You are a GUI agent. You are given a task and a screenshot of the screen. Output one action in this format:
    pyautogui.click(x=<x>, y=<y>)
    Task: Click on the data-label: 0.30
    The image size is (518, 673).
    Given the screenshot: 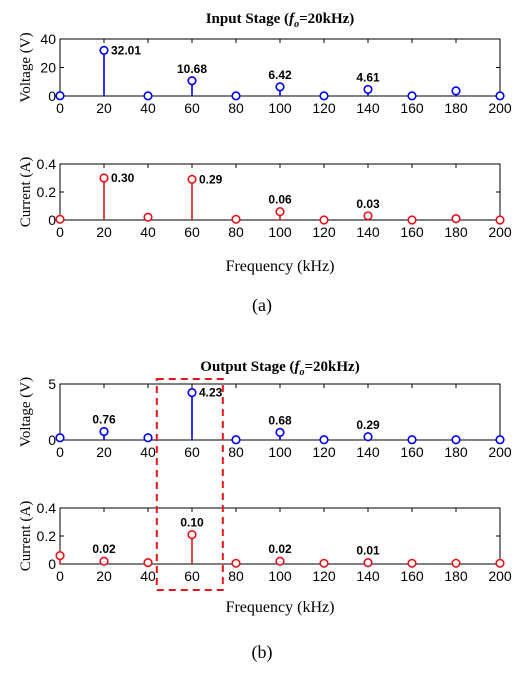 What is the action you would take?
    pyautogui.click(x=123, y=178)
    